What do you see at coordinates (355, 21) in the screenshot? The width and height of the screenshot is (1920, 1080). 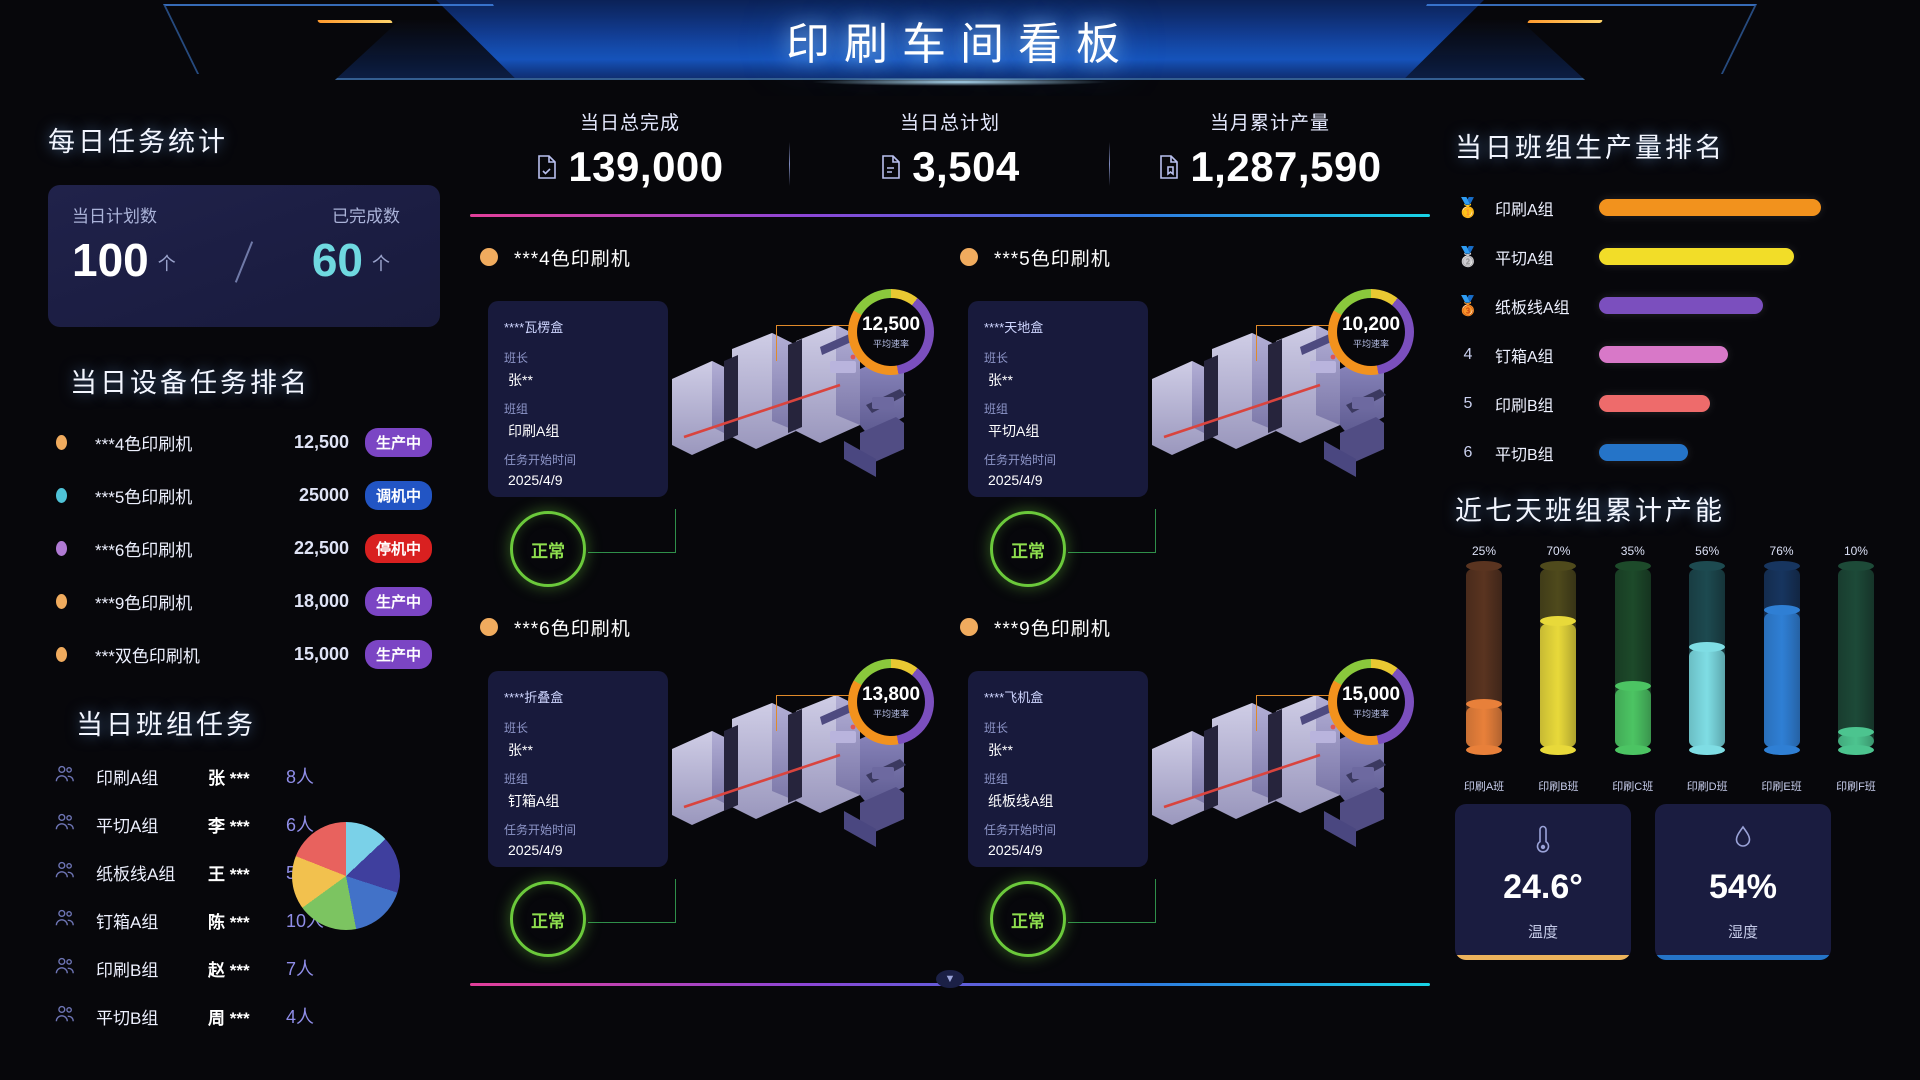 I see `header-accent-left` at bounding box center [355, 21].